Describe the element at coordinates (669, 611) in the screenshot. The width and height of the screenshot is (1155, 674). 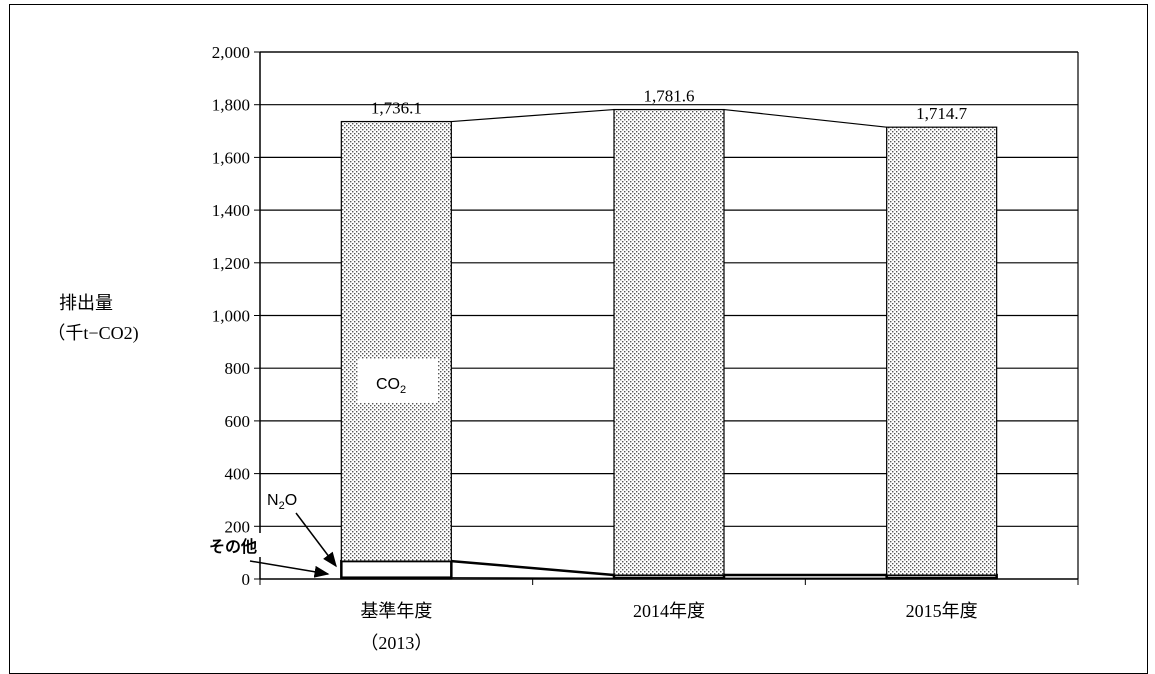
I see `category-label: 2014年度` at that location.